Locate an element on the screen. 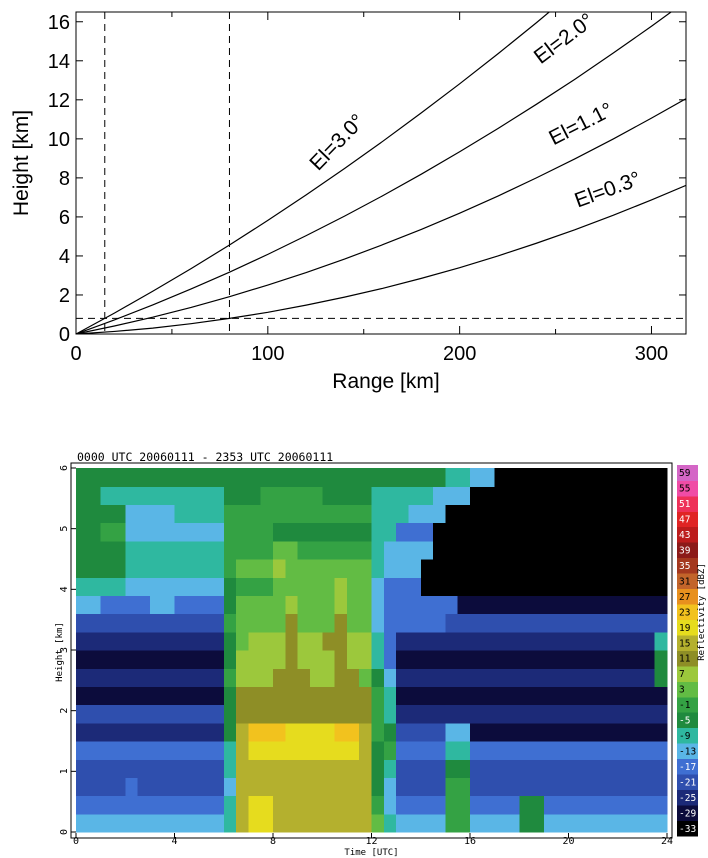 The width and height of the screenshot is (708, 858). colorbar-tick-label: 55 is located at coordinates (684, 489).